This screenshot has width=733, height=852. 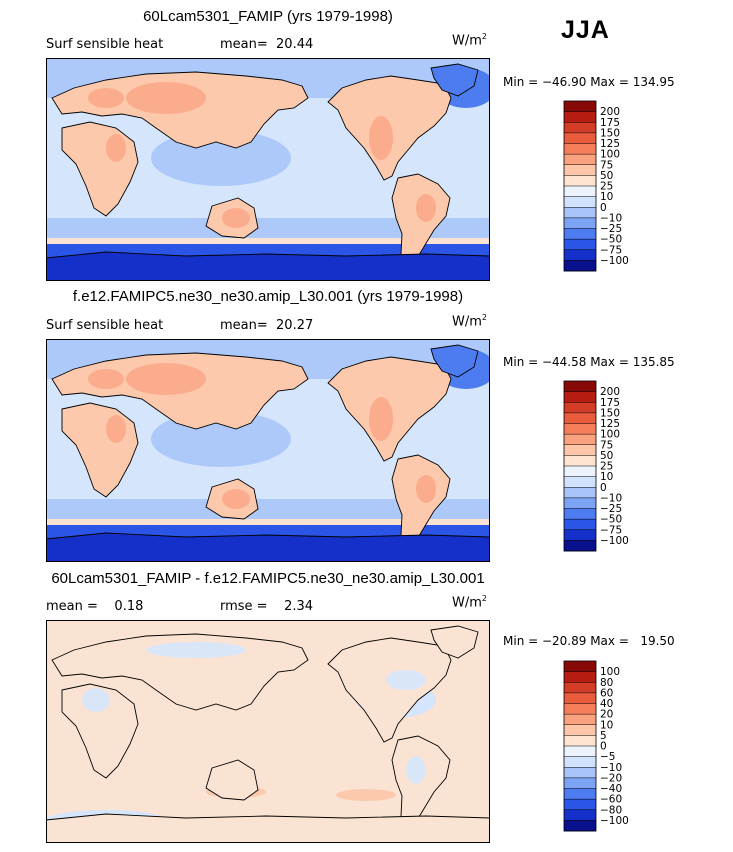 What do you see at coordinates (267, 44) in the screenshot?
I see `panel-1-mean-label: mean= 20.44` at bounding box center [267, 44].